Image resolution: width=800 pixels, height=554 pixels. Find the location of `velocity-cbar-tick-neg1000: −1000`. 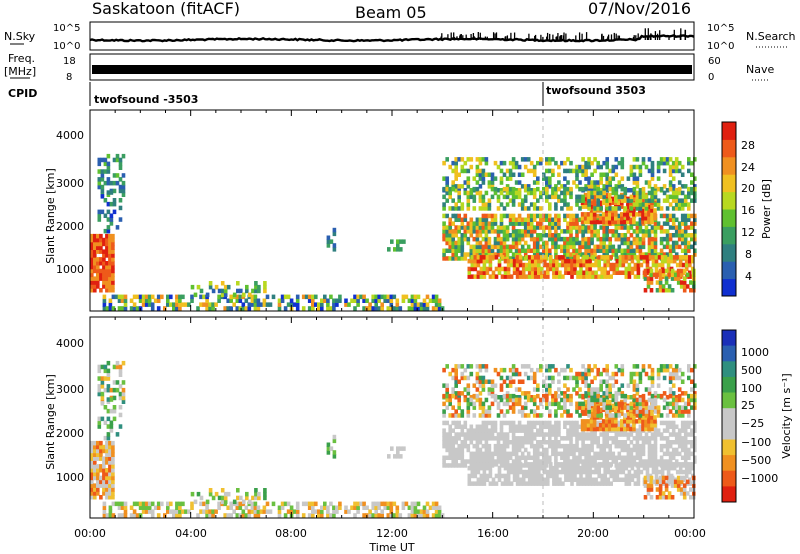

velocity-cbar-tick-neg1000: −1000 is located at coordinates (759, 478).